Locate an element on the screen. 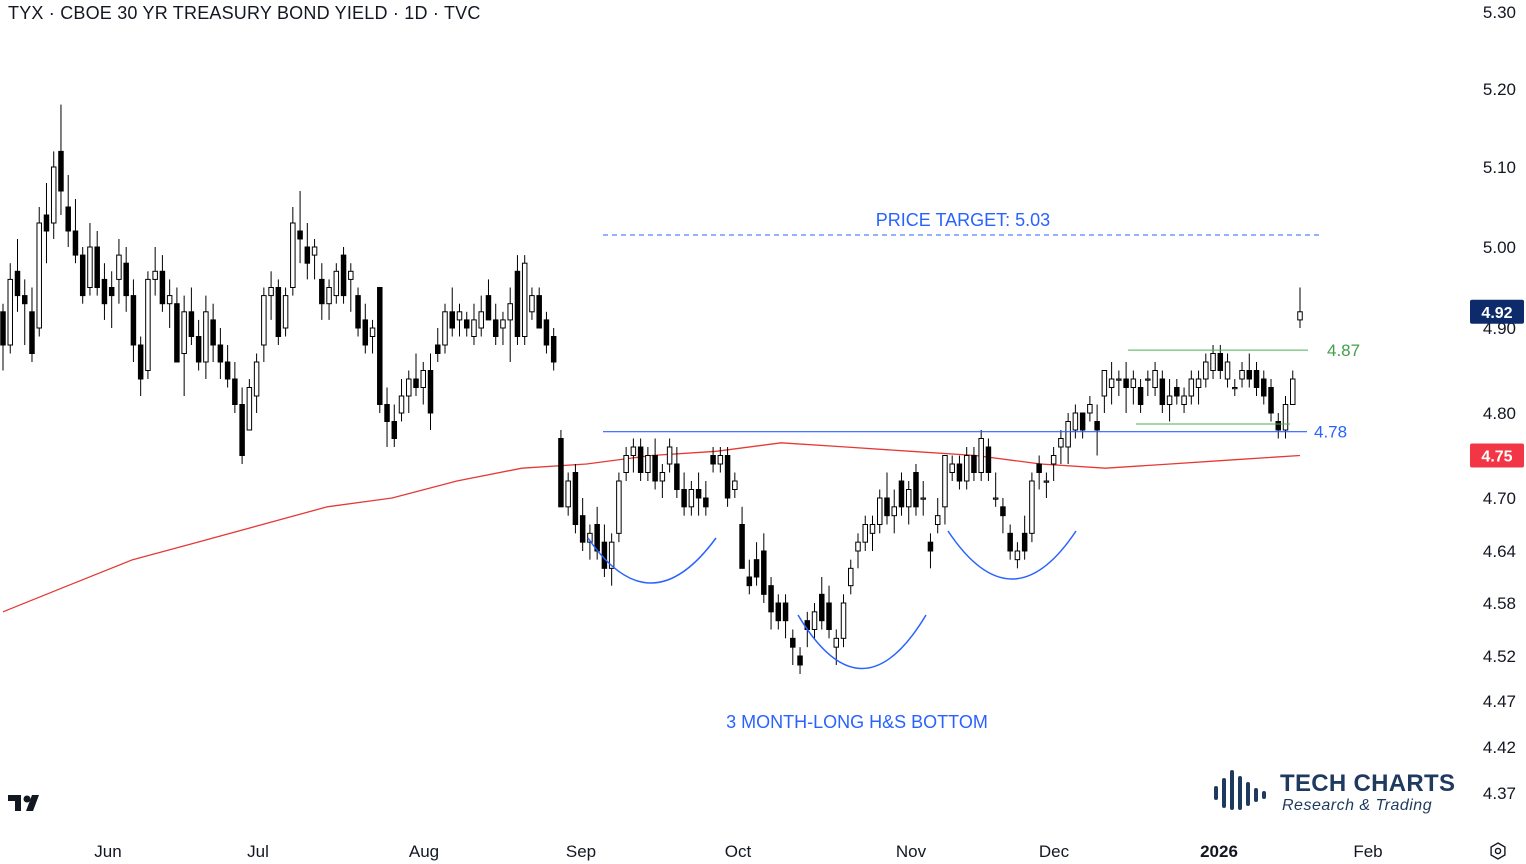 The width and height of the screenshot is (1526, 864). tradingview-logo-icon is located at coordinates (27, 804).